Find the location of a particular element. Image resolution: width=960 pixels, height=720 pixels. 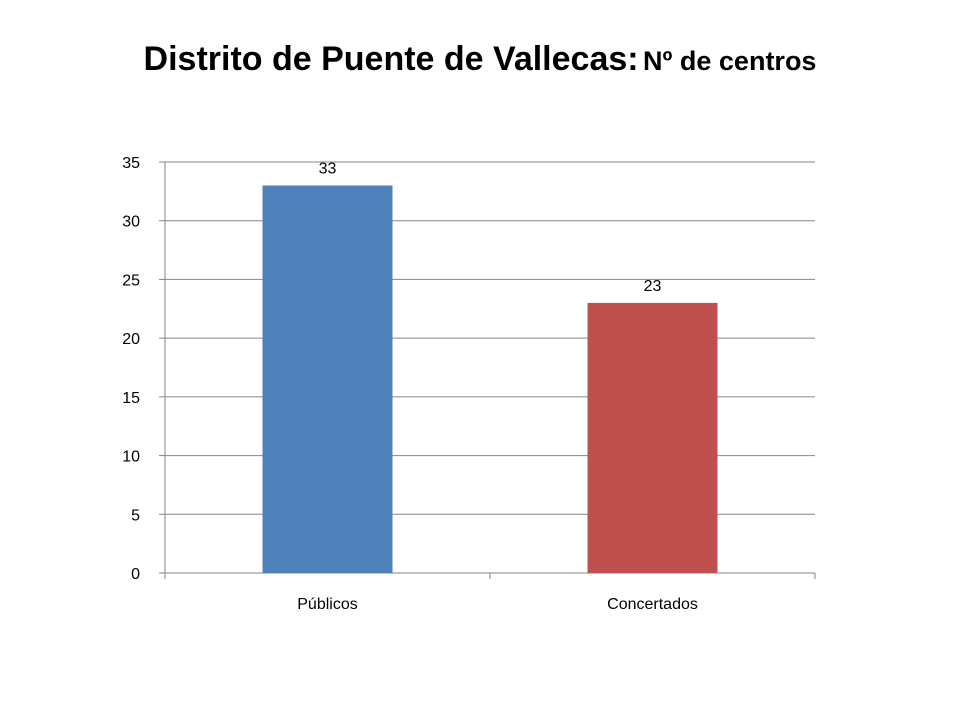

x-tick-label: Concertados is located at coordinates (652, 604).